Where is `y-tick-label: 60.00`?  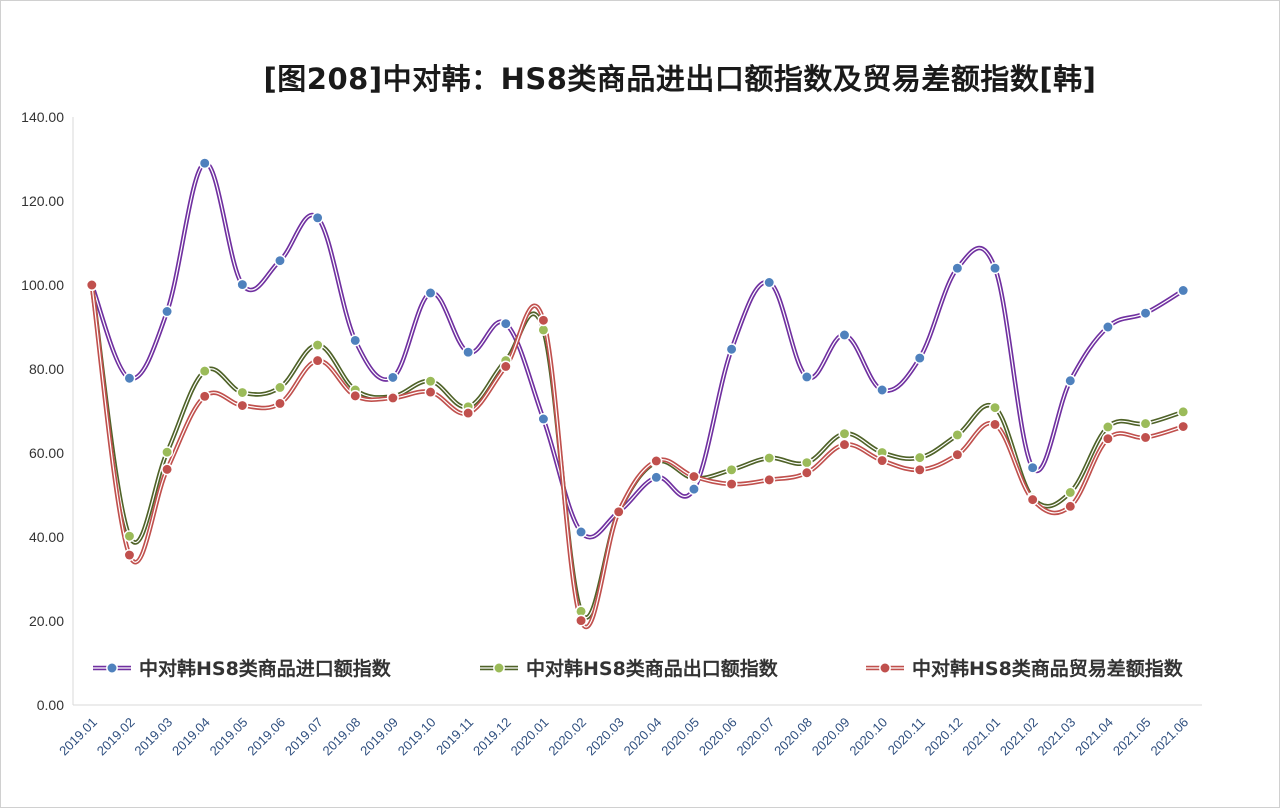
y-tick-label: 60.00 is located at coordinates (46, 453).